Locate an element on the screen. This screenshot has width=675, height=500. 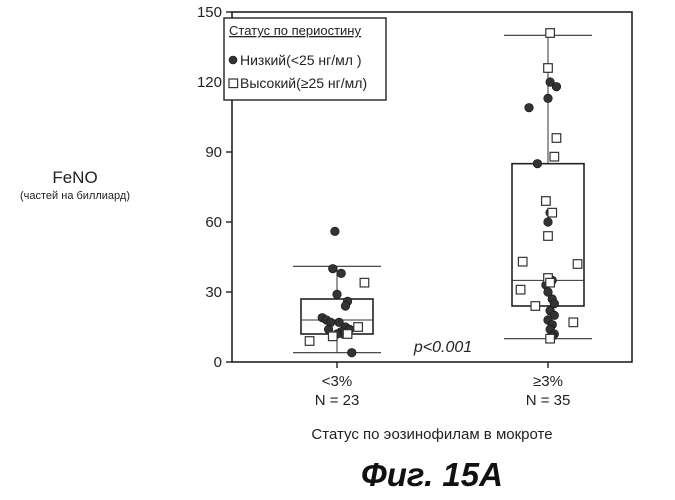
x-axis-title: Статус по эозинофилам в мокроте is located at coordinates (432, 434).